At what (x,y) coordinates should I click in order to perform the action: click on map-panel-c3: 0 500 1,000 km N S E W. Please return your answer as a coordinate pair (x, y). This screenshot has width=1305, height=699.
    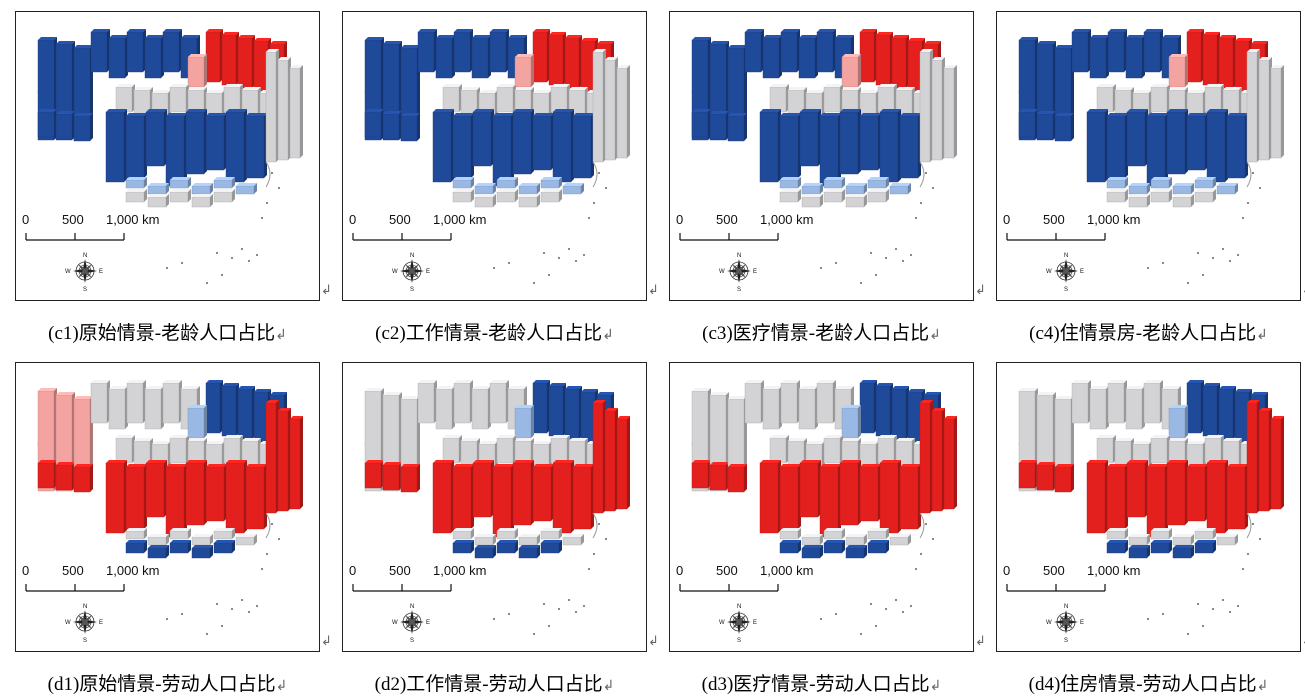
    Looking at the image, I should click on (821, 156).